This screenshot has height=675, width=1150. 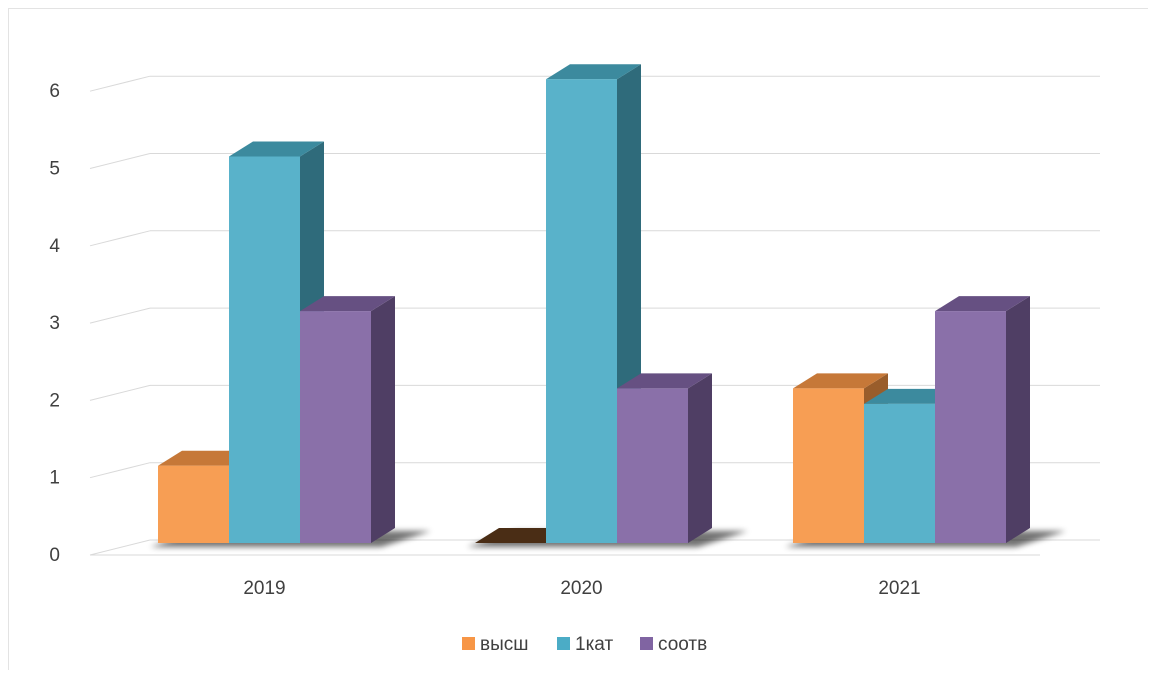 I want to click on legend: высш 1кат соотв, so click(x=584, y=644).